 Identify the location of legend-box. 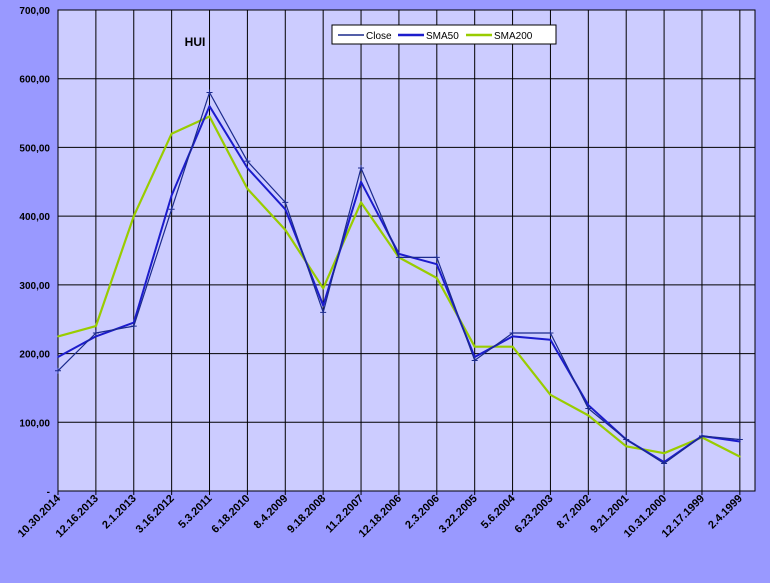
(444, 34).